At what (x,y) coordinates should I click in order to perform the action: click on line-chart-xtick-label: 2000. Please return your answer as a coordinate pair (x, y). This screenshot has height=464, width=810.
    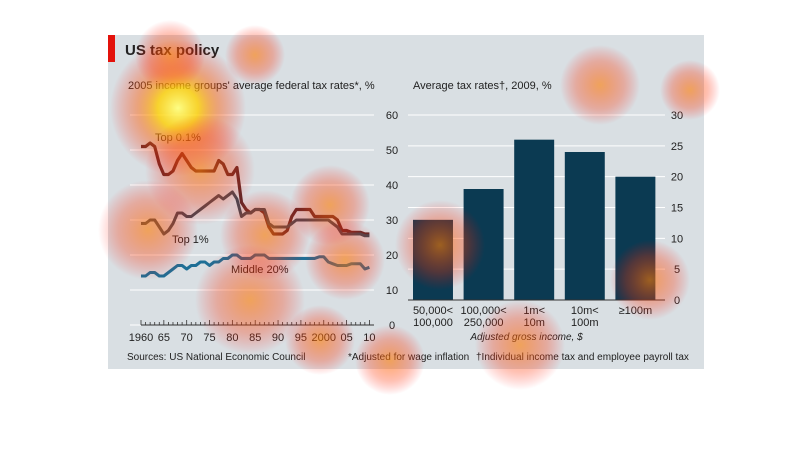
    Looking at the image, I should click on (324, 338).